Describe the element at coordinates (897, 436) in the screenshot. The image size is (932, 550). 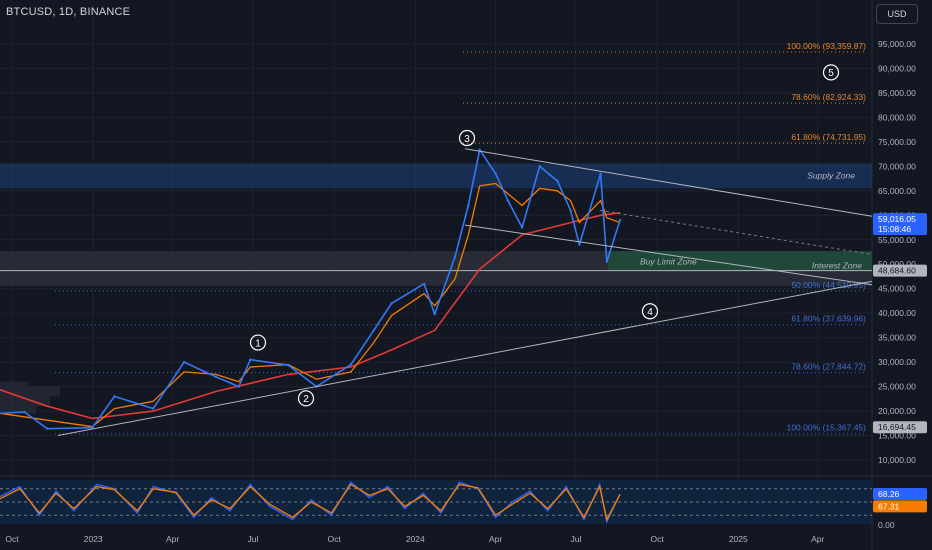
I see `y-axis-tick: 15,000.00` at that location.